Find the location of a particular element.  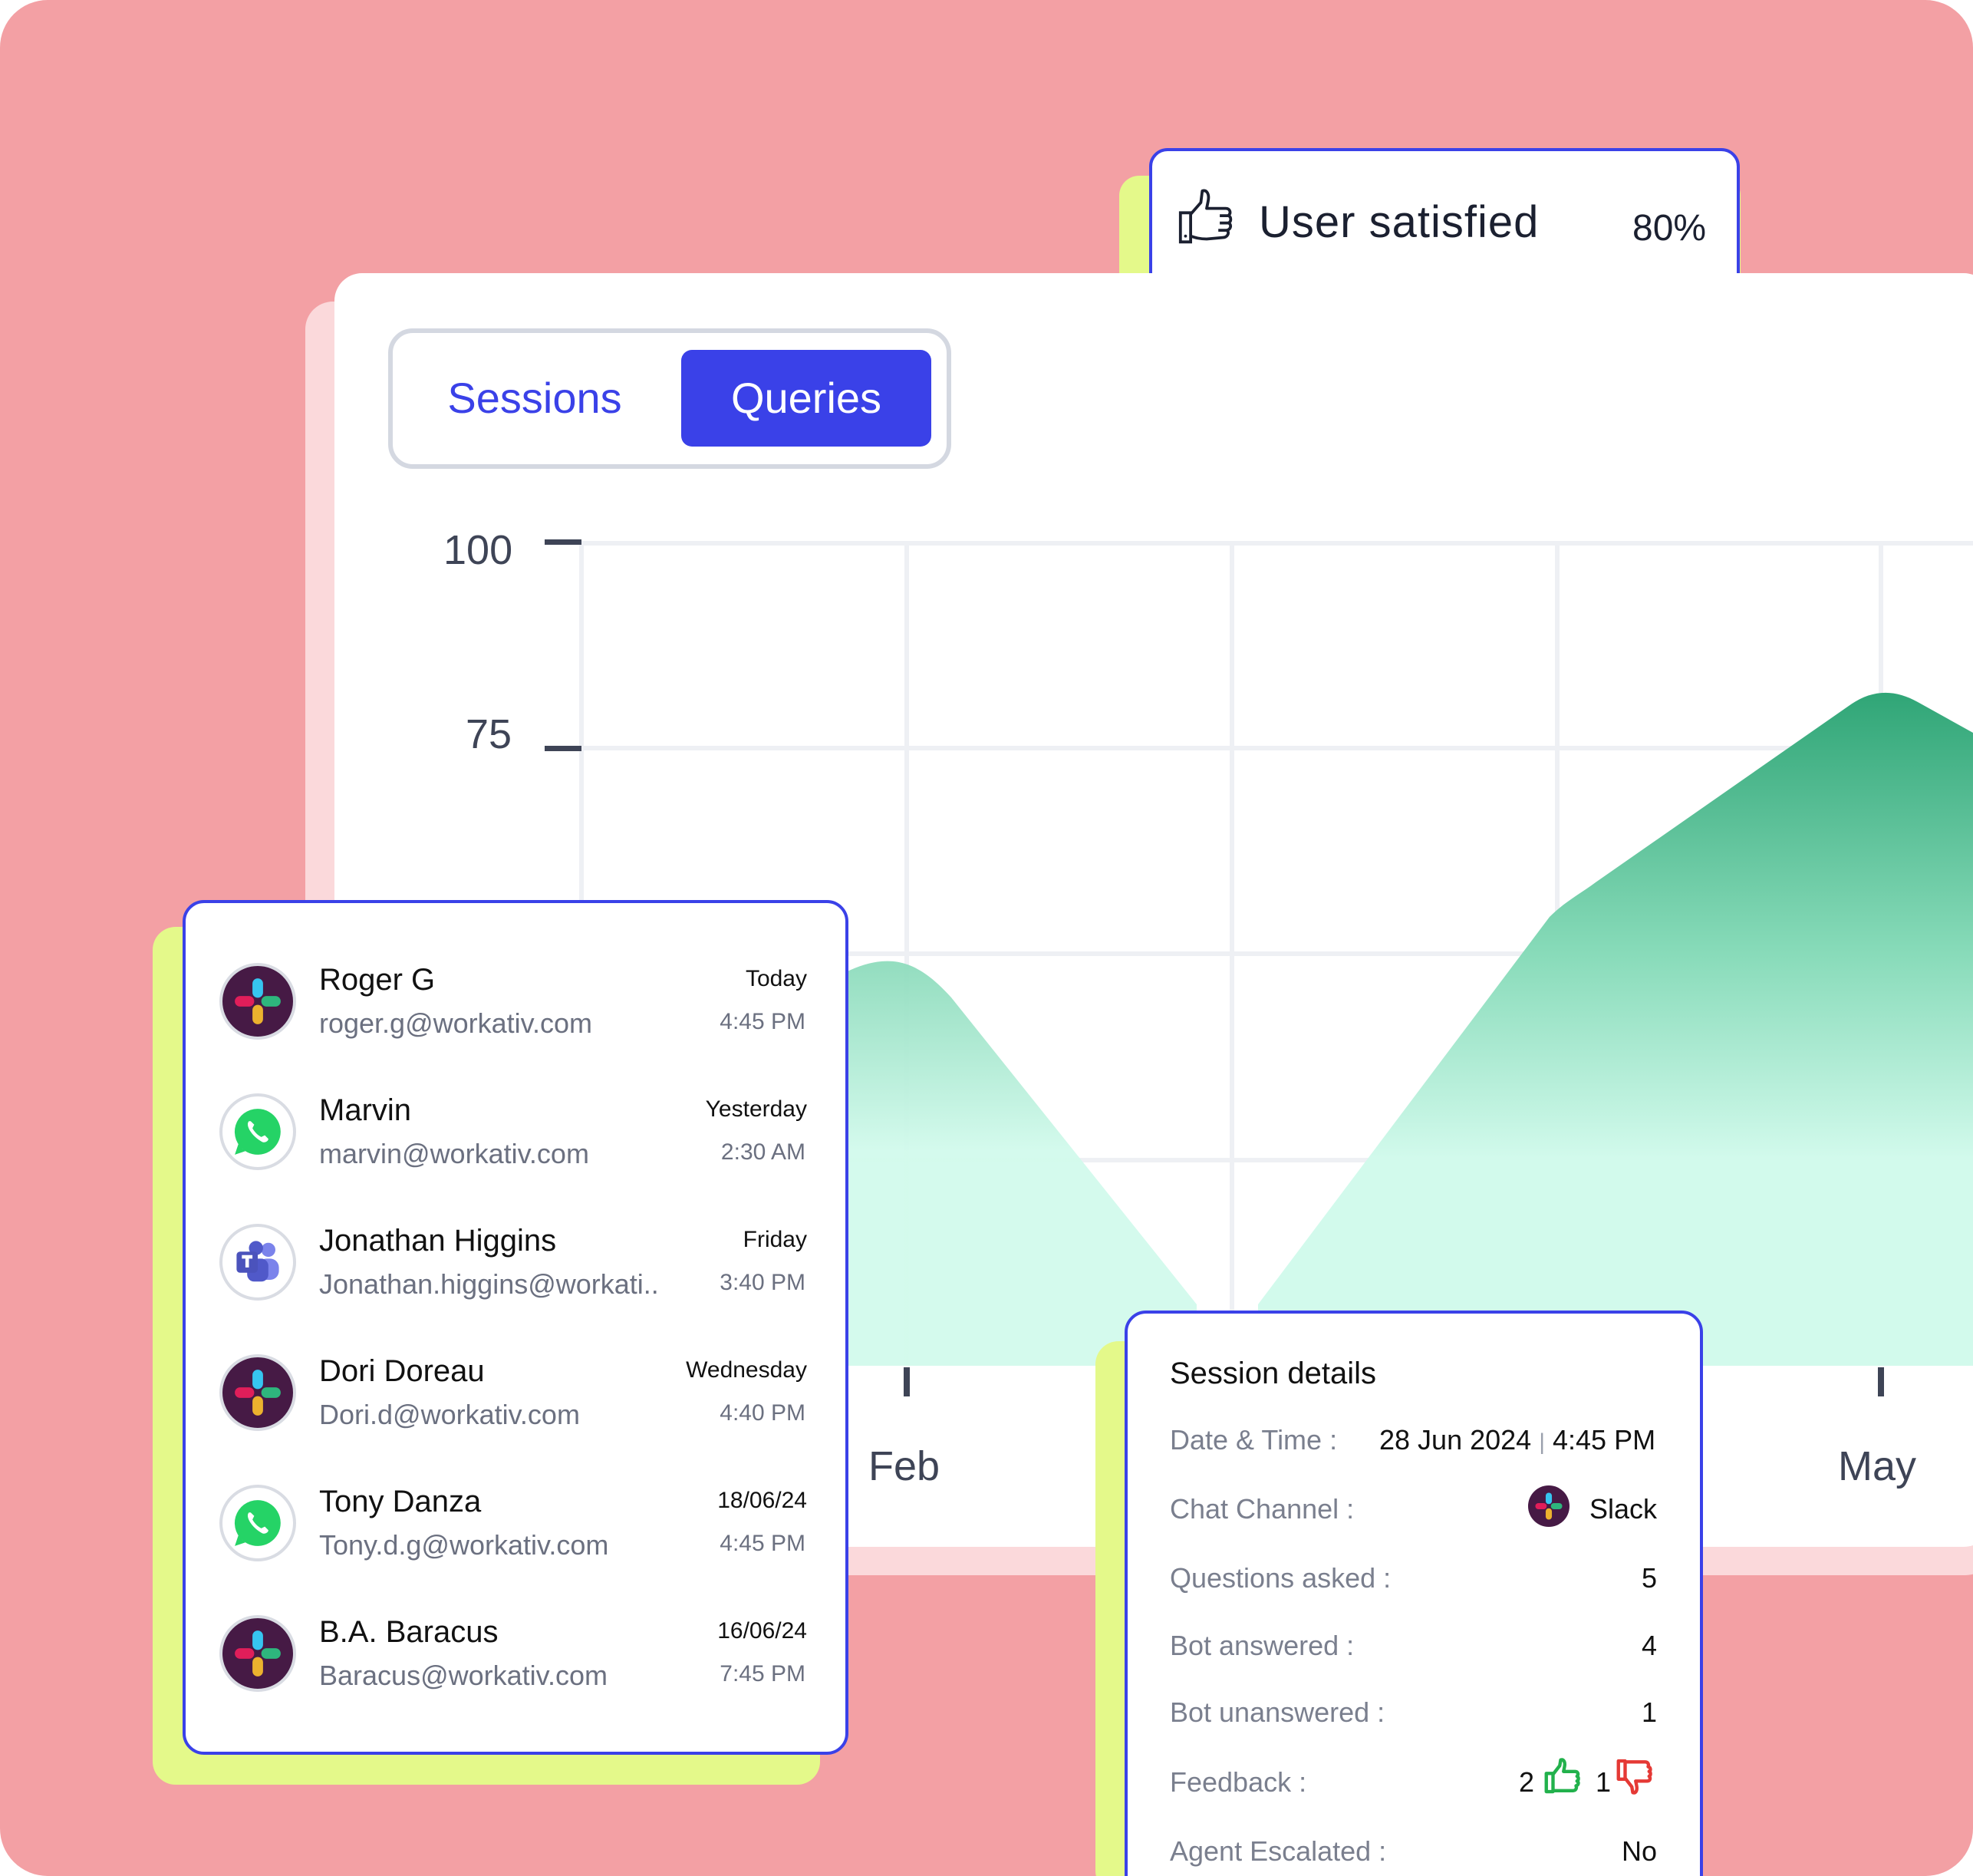

agent-escalated-value: No is located at coordinates (1639, 1851).